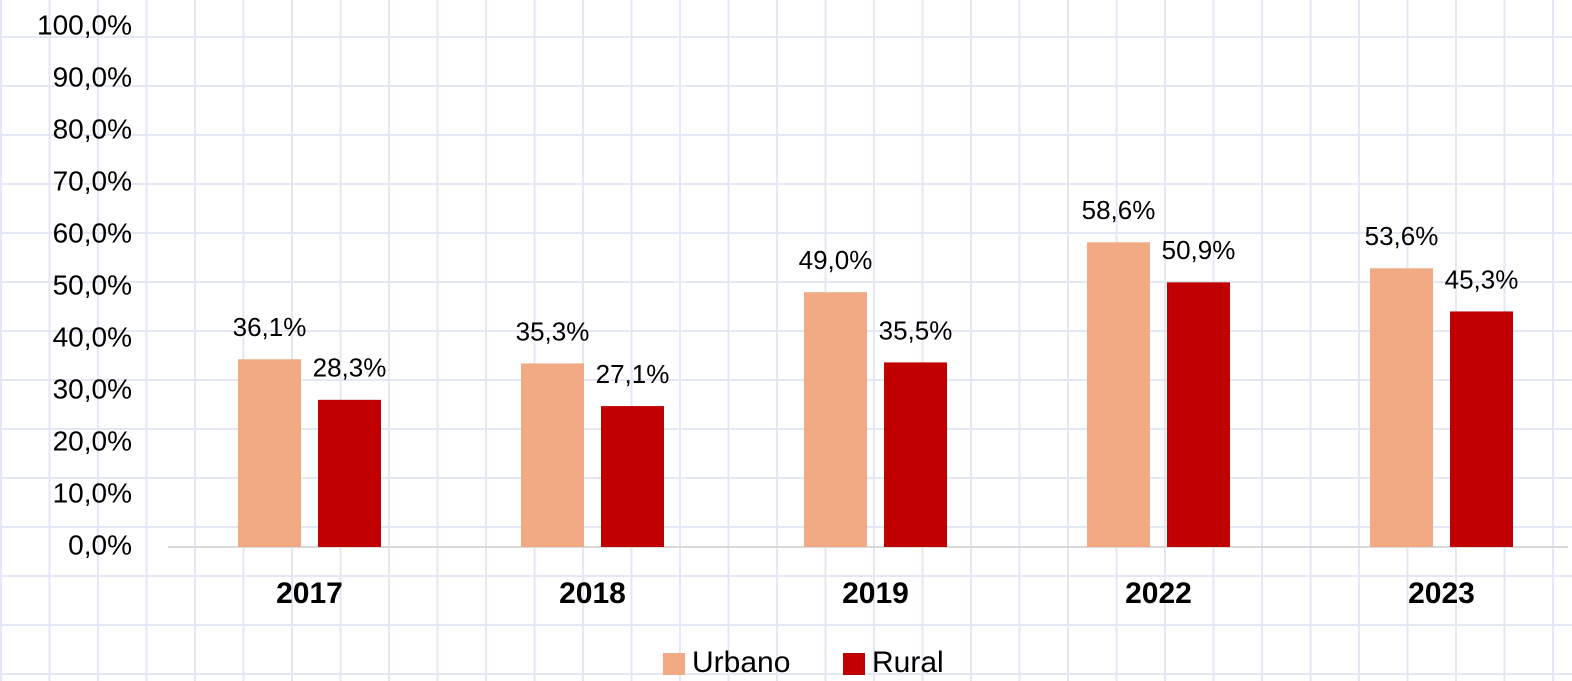 The image size is (1572, 681). What do you see at coordinates (1402, 236) in the screenshot?
I see `data-label: 53,6%` at bounding box center [1402, 236].